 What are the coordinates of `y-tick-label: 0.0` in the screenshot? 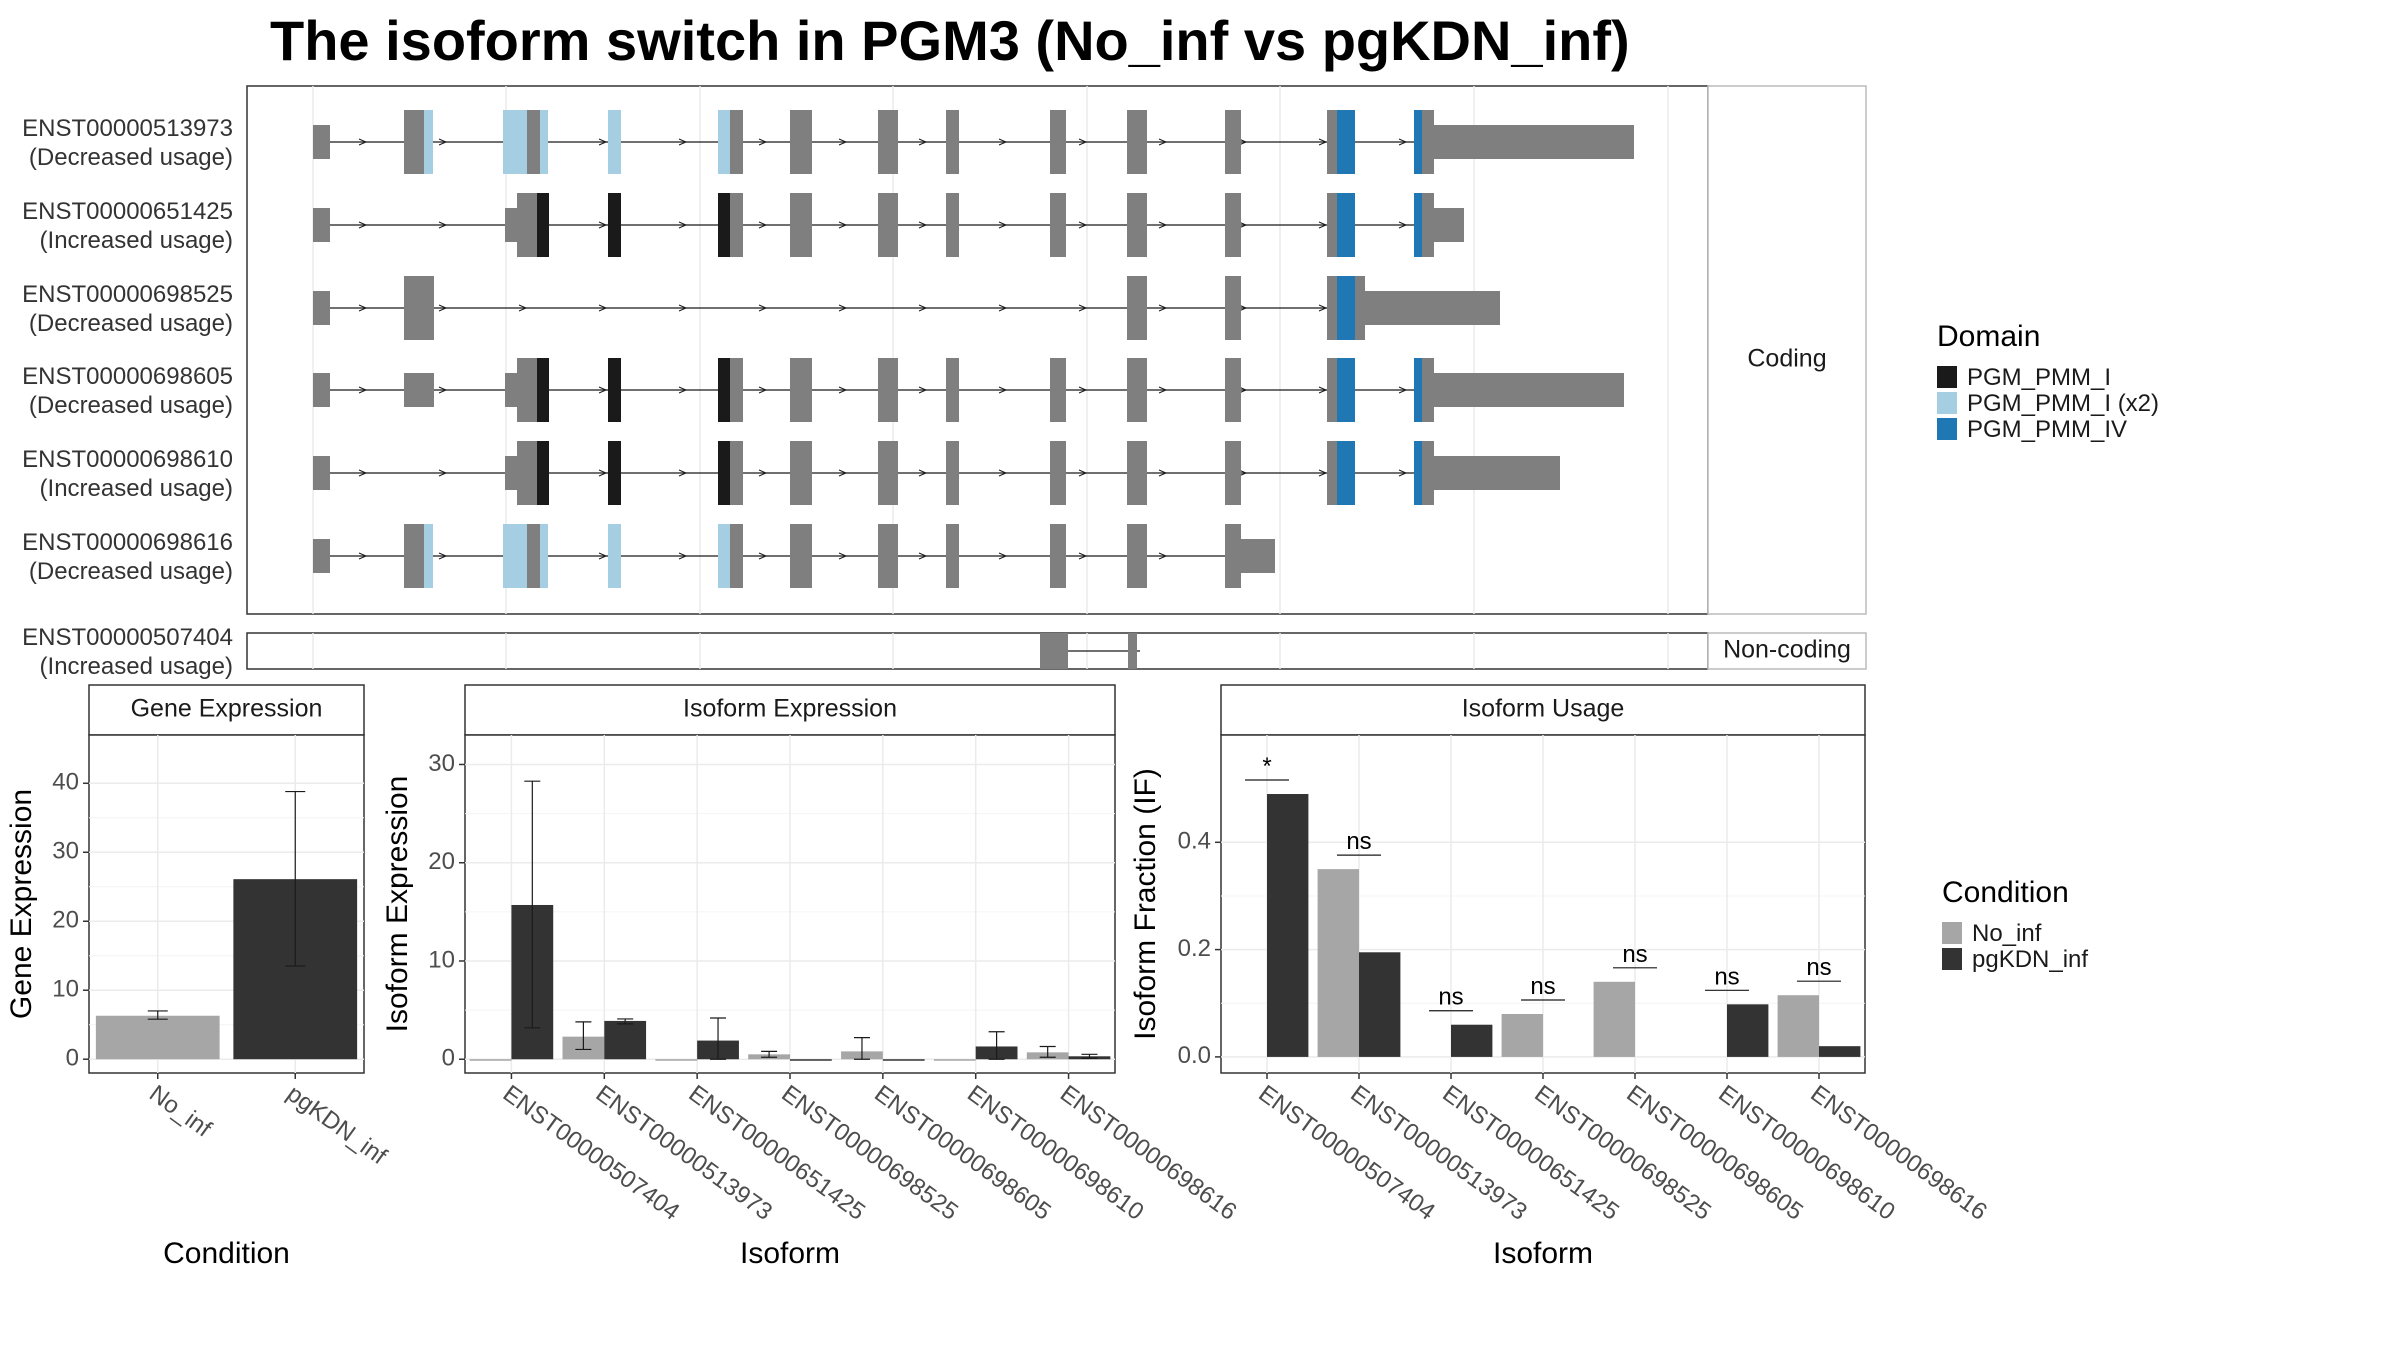 It's located at (1194, 1055).